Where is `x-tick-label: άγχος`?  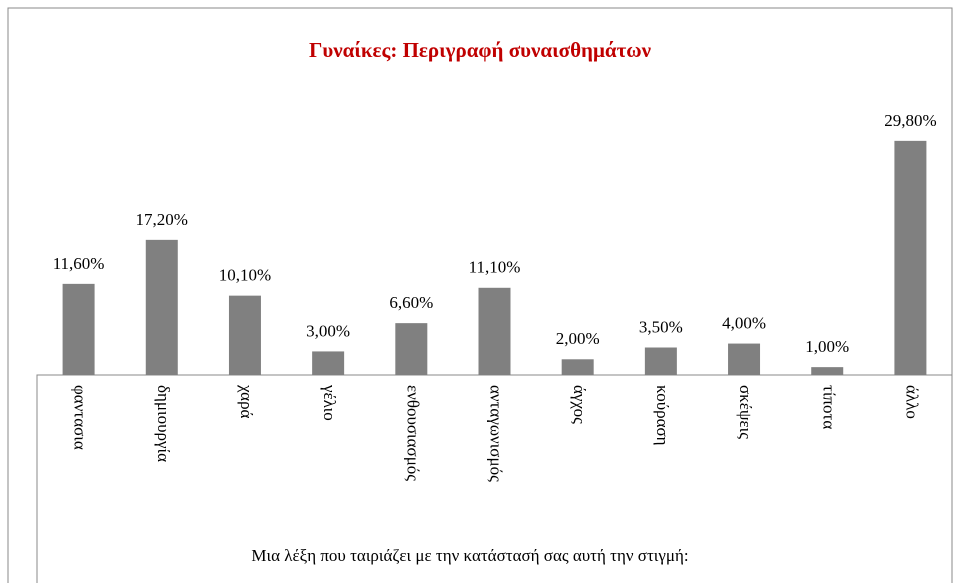 x-tick-label: άγχος is located at coordinates (579, 404).